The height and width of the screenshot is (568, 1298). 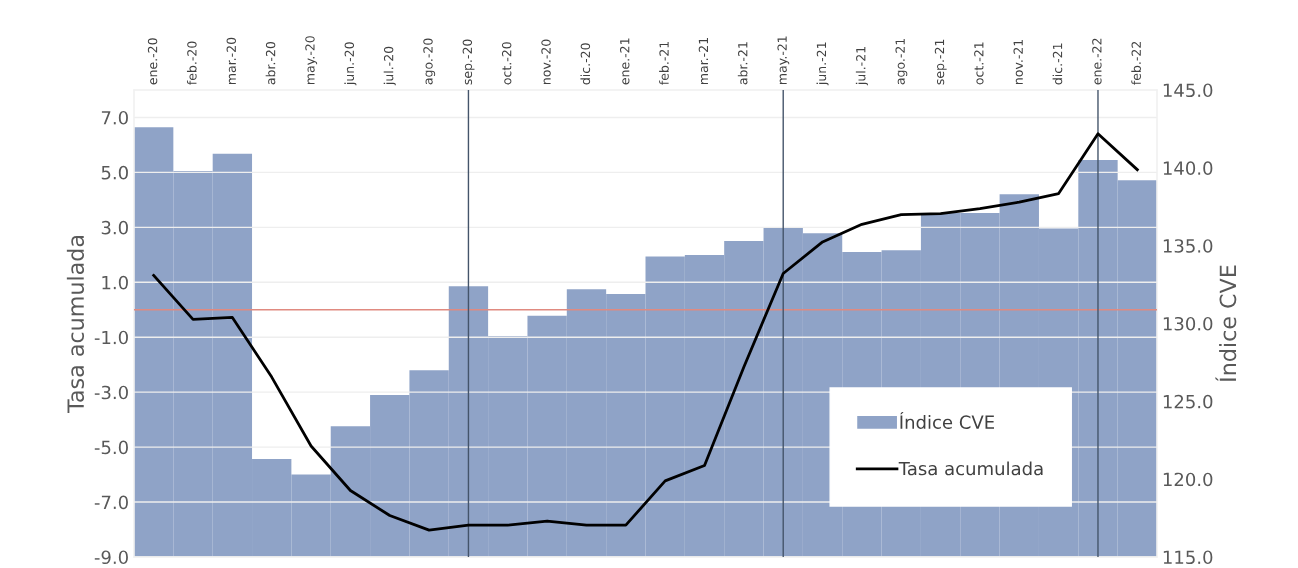 I want to click on y2-tick-label: 135.0, so click(x=1188, y=246).